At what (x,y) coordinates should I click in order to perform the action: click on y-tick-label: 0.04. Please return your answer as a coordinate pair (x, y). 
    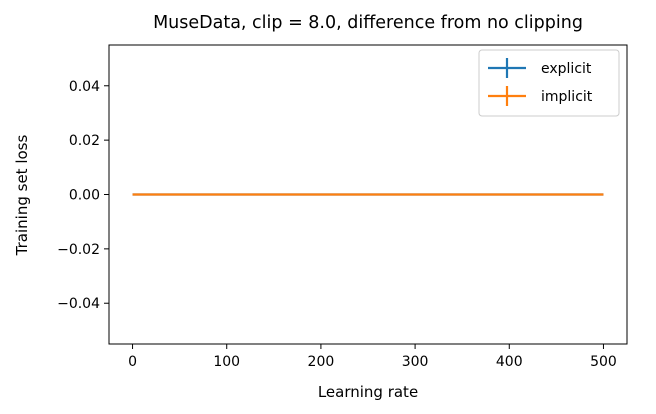
    Looking at the image, I should click on (84, 87).